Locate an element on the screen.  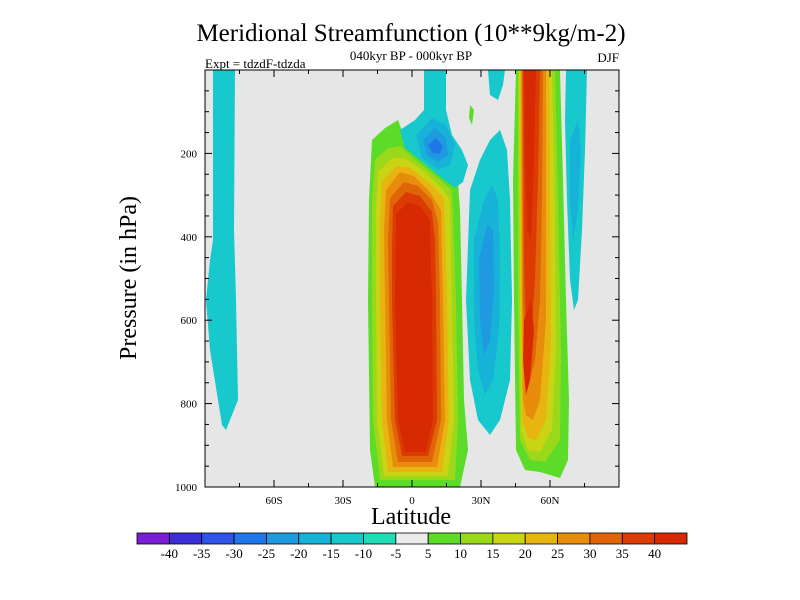
colorbar is located at coordinates (412, 538).